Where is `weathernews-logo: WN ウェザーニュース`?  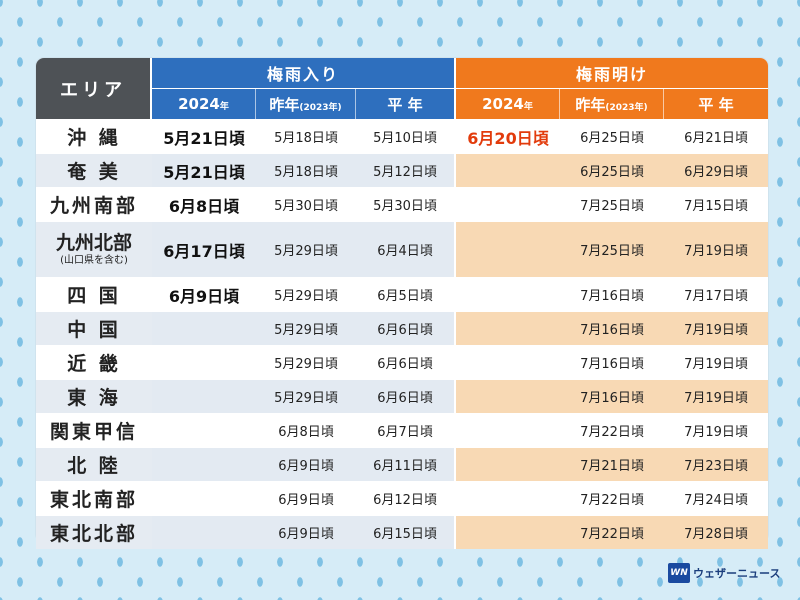 weathernews-logo: WN ウェザーニュース is located at coordinates (730, 573).